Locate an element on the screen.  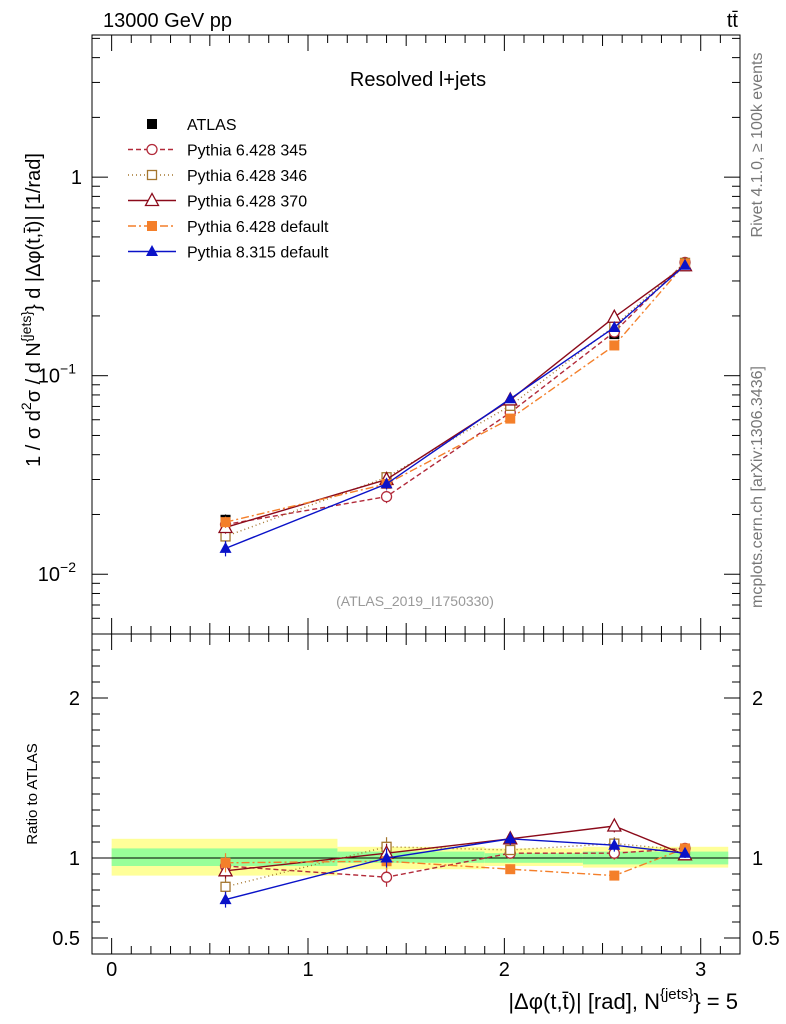
main-y-tick-labels: 10−210−11 is located at coordinates (60, 376).